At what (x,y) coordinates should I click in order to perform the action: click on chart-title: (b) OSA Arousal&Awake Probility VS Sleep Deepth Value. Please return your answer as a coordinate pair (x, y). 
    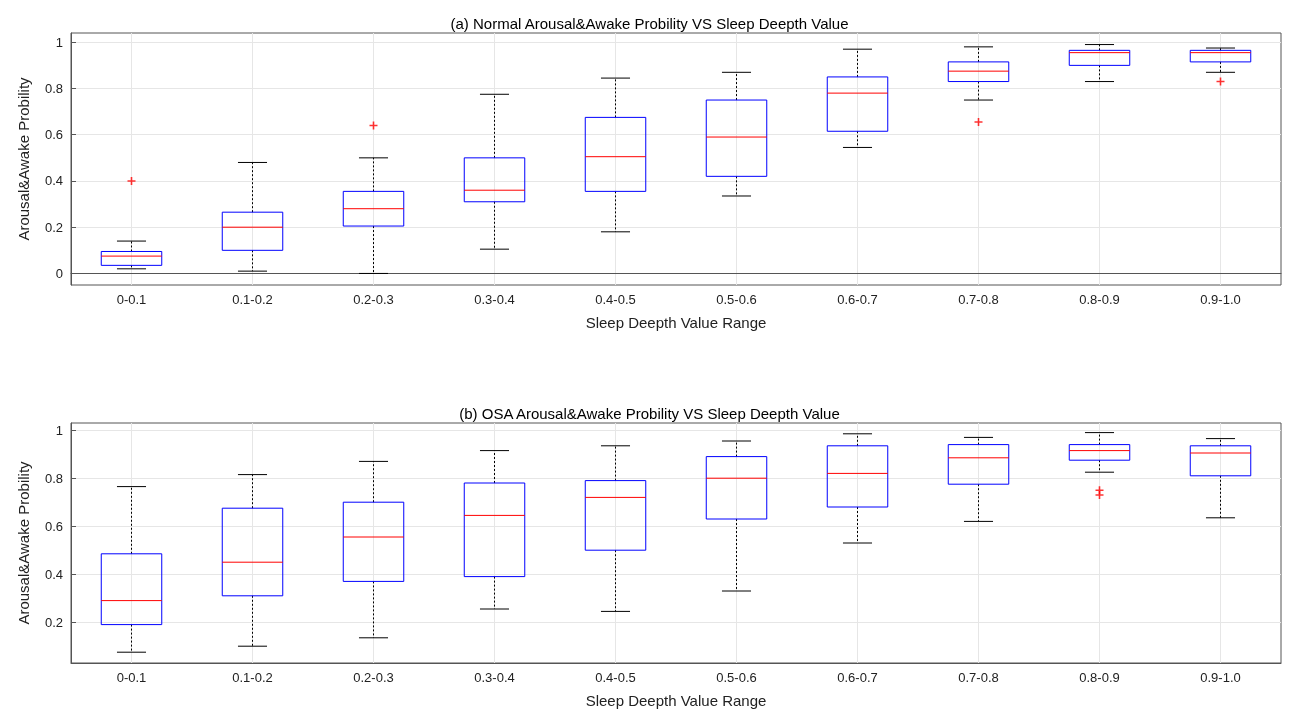
    Looking at the image, I should click on (649, 413).